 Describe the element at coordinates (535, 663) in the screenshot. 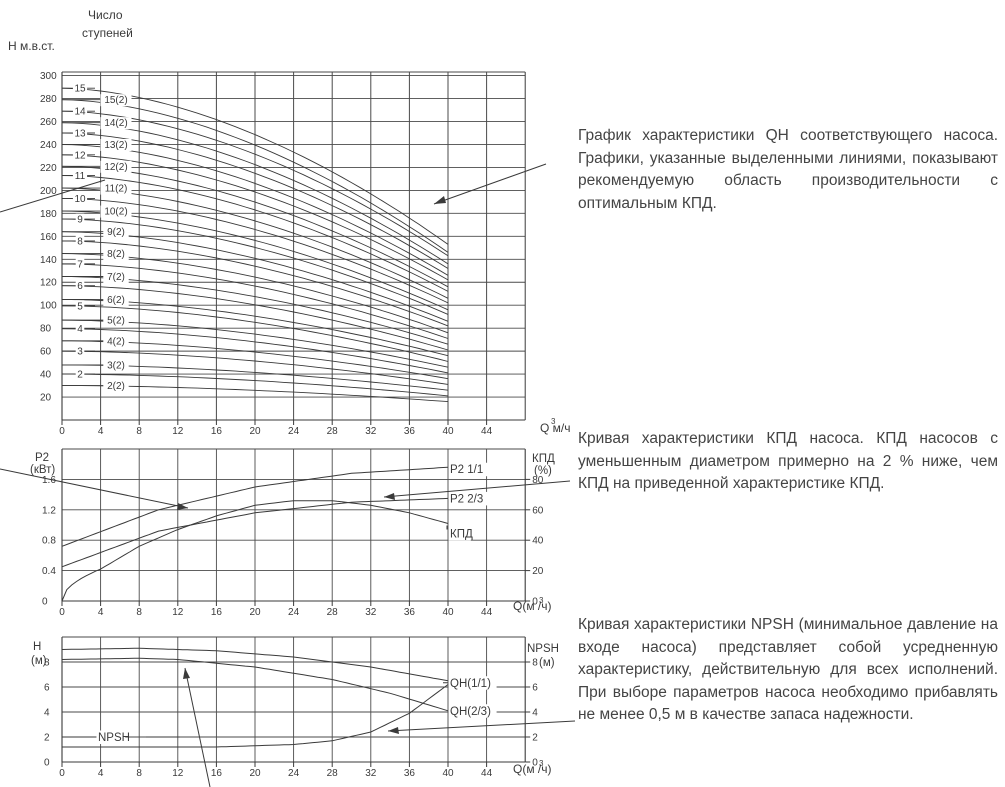

I see `npsh-tick-label: 8` at that location.